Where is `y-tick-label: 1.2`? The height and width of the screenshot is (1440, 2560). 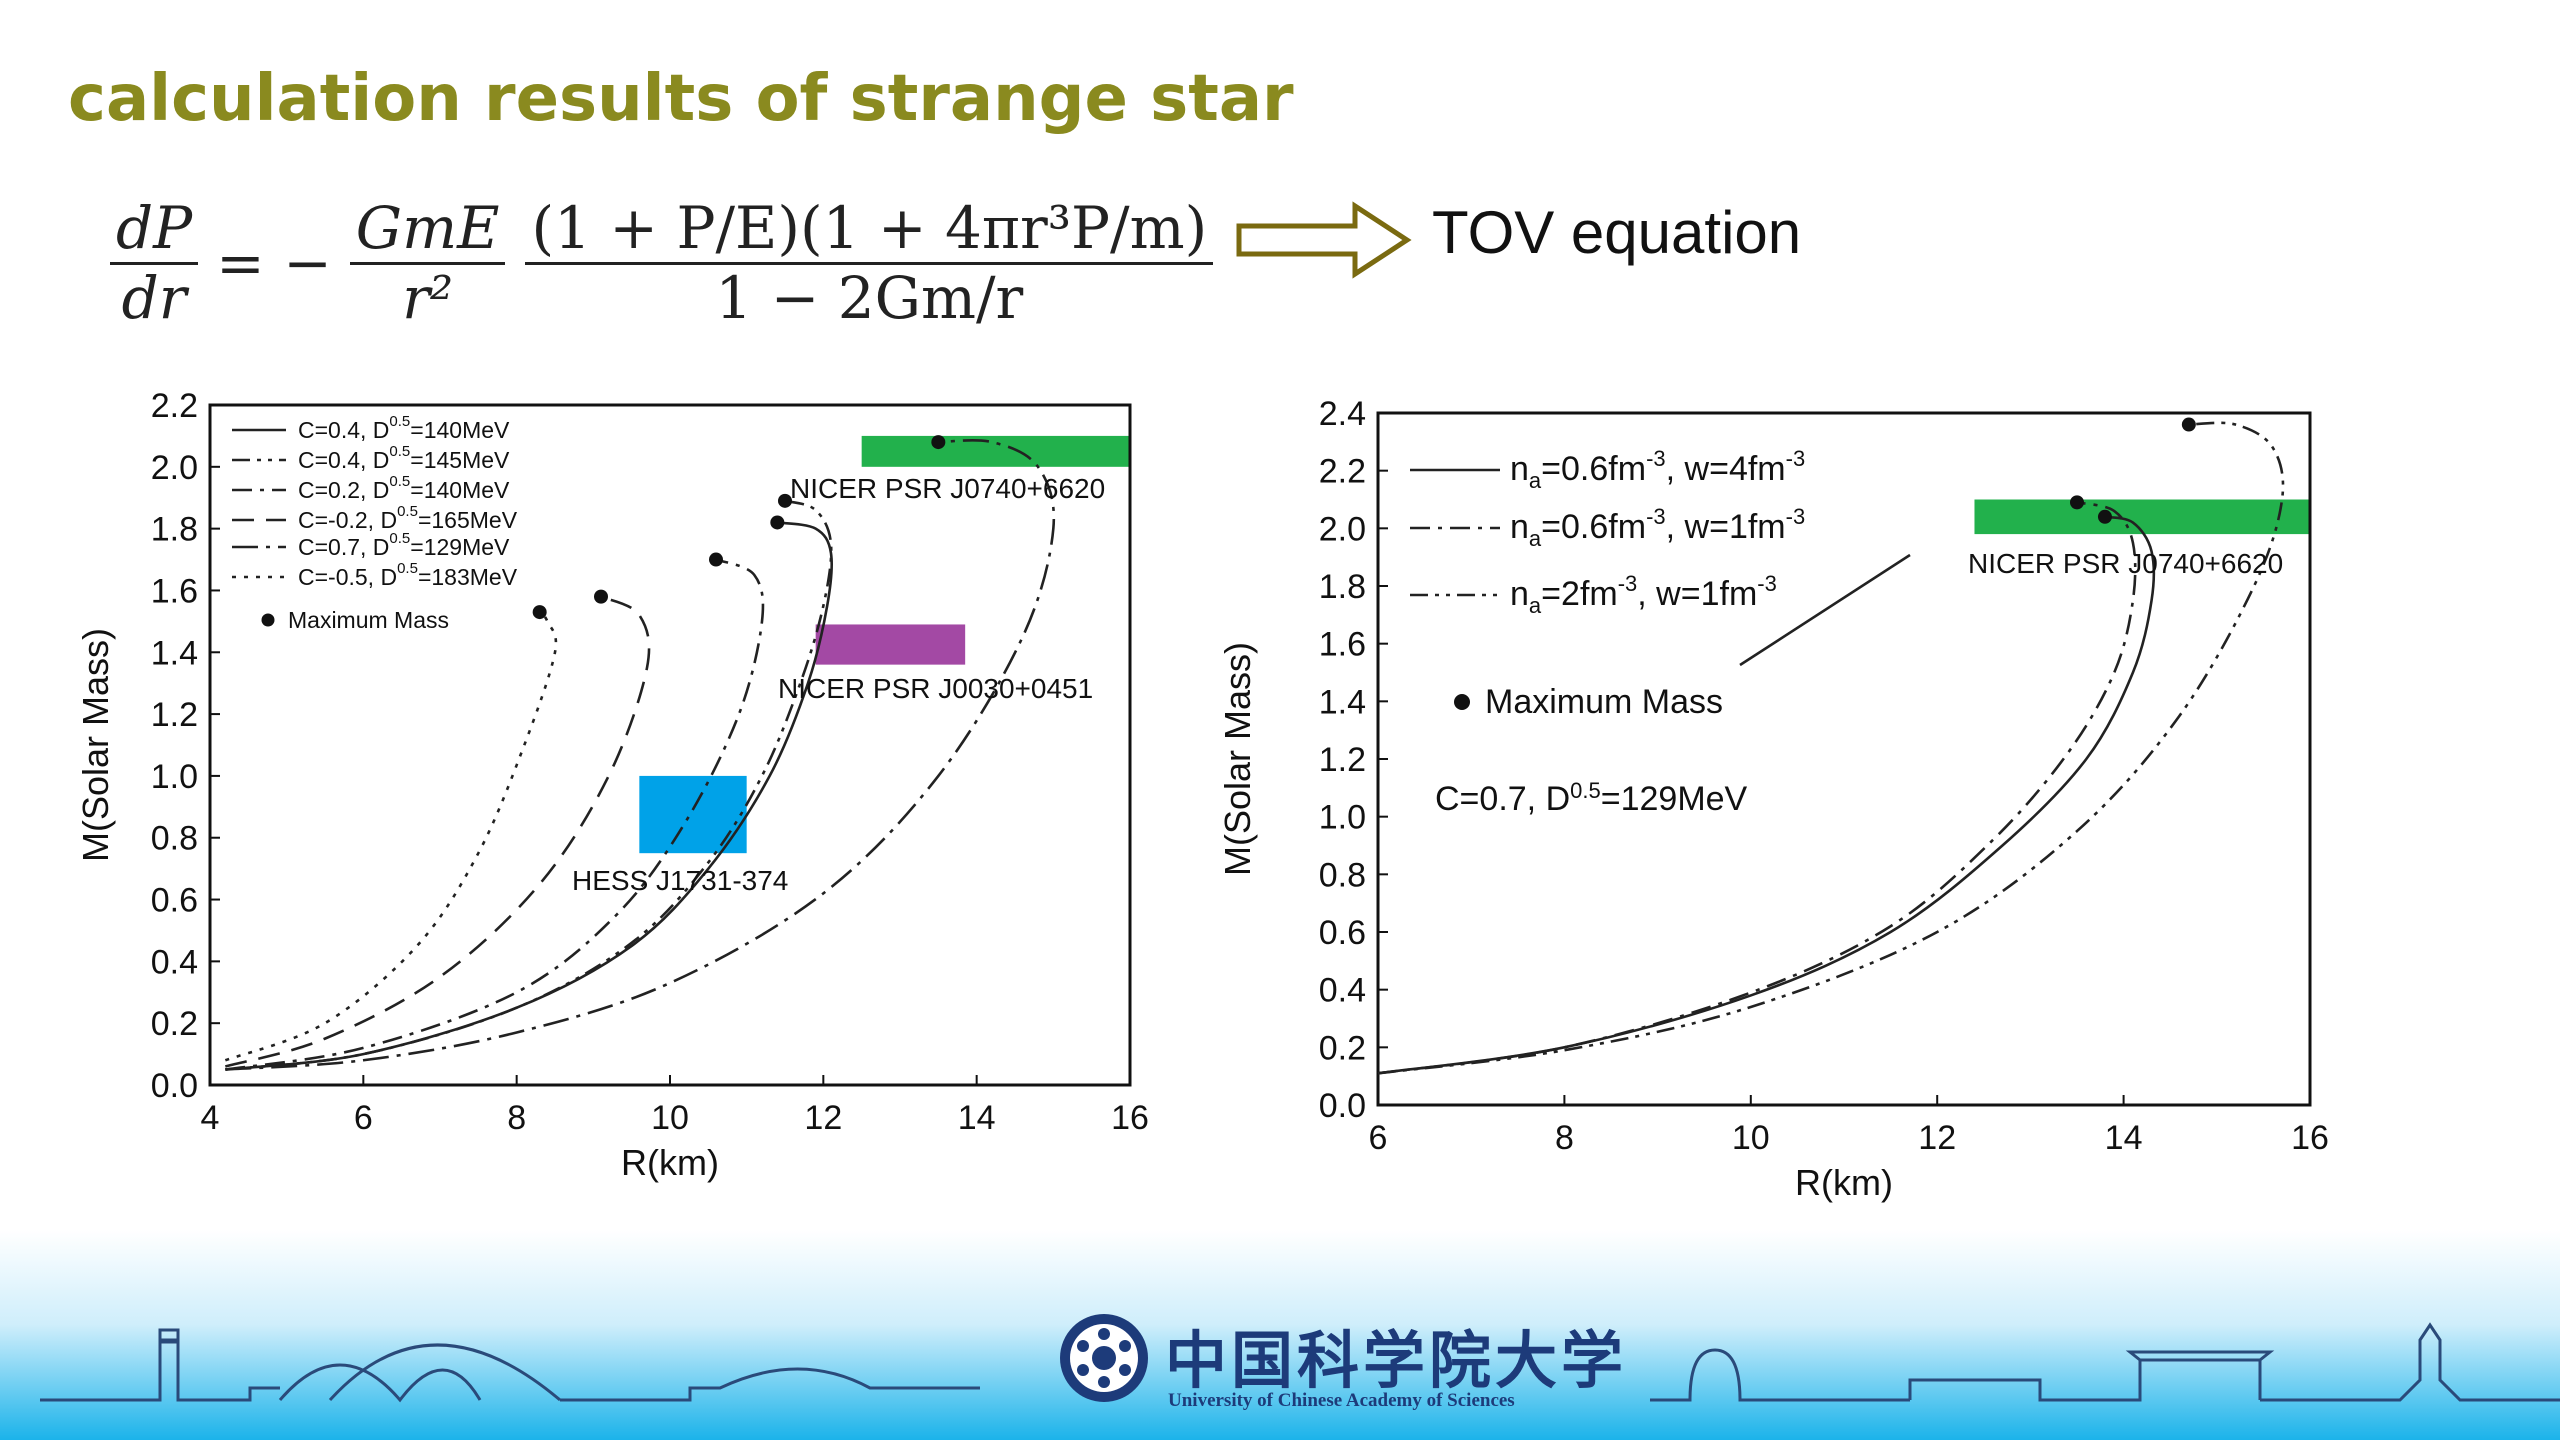 y-tick-label: 1.2 is located at coordinates (174, 715).